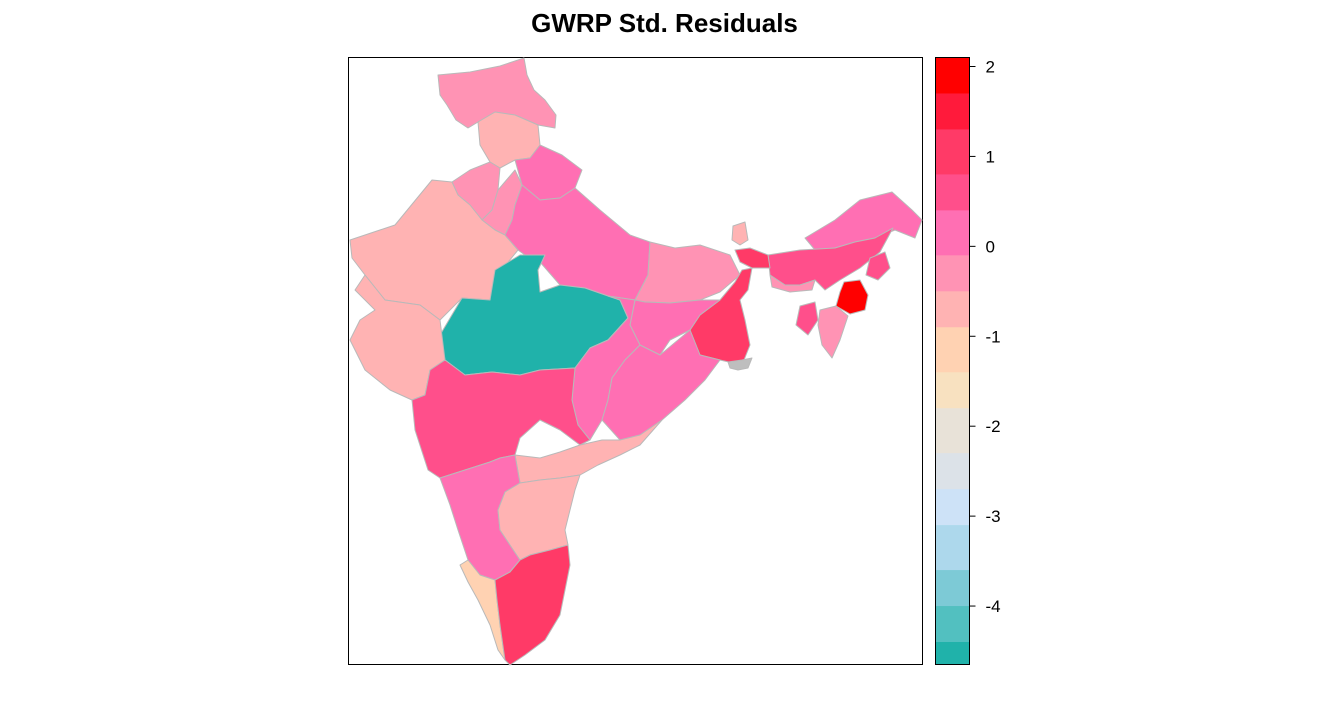  I want to click on color-key-tick-label: 1, so click(990, 156).